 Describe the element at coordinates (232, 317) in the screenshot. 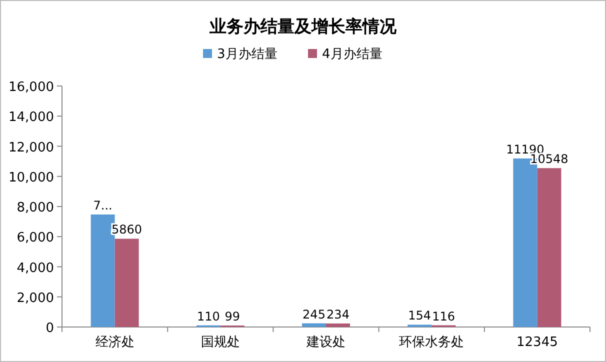

I see `data-label: 99` at that location.